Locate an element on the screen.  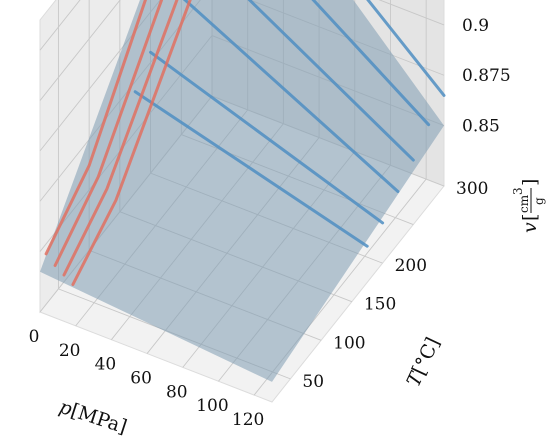
y-axis-unit: [°C] is located at coordinates (426, 356).